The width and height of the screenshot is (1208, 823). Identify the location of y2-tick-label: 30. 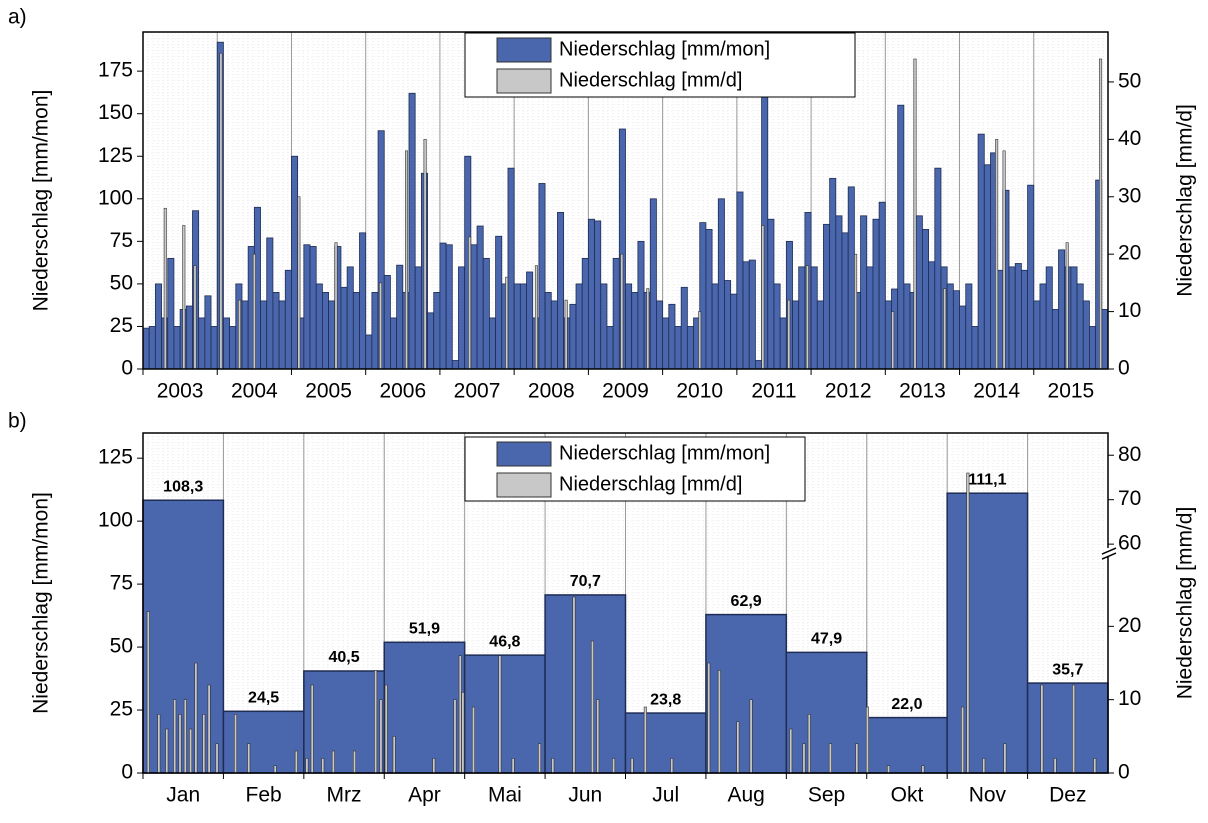
(1129, 195).